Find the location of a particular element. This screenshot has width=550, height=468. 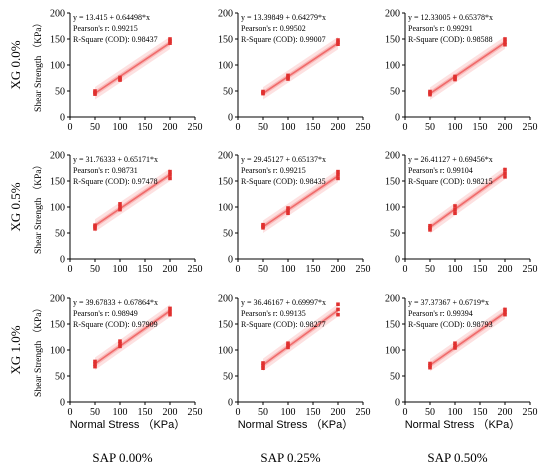

panel-1-1-y-tick-label: 100 is located at coordinates (225, 208).